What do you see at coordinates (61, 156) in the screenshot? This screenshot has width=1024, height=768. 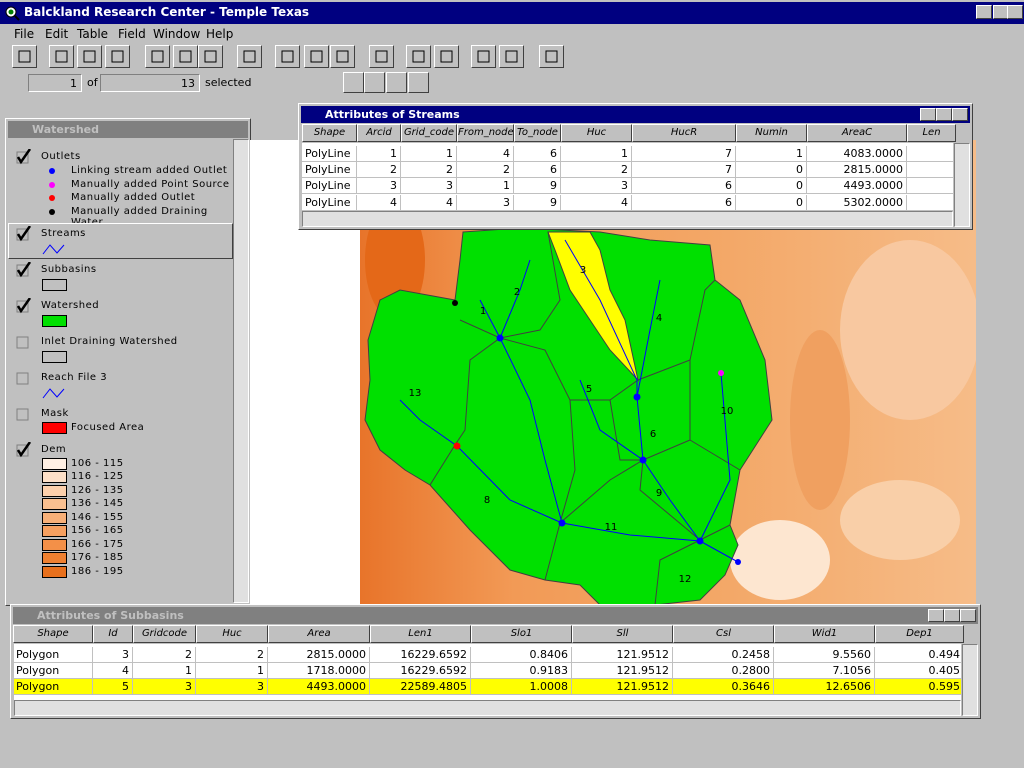 I see `layer-name: Outlets` at bounding box center [61, 156].